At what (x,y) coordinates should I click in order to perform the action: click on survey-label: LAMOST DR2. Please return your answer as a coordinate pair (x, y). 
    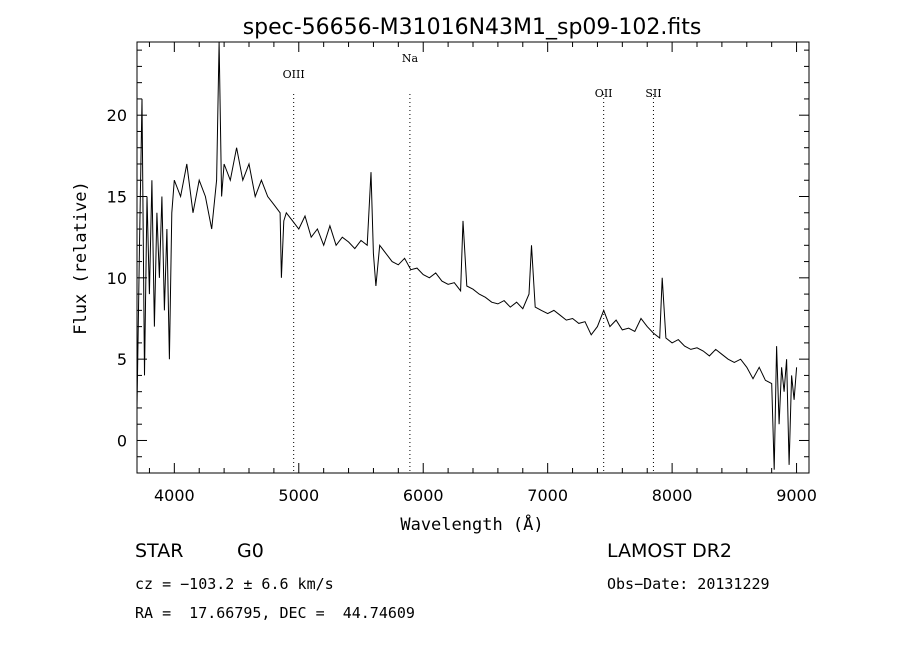
    Looking at the image, I should click on (669, 551).